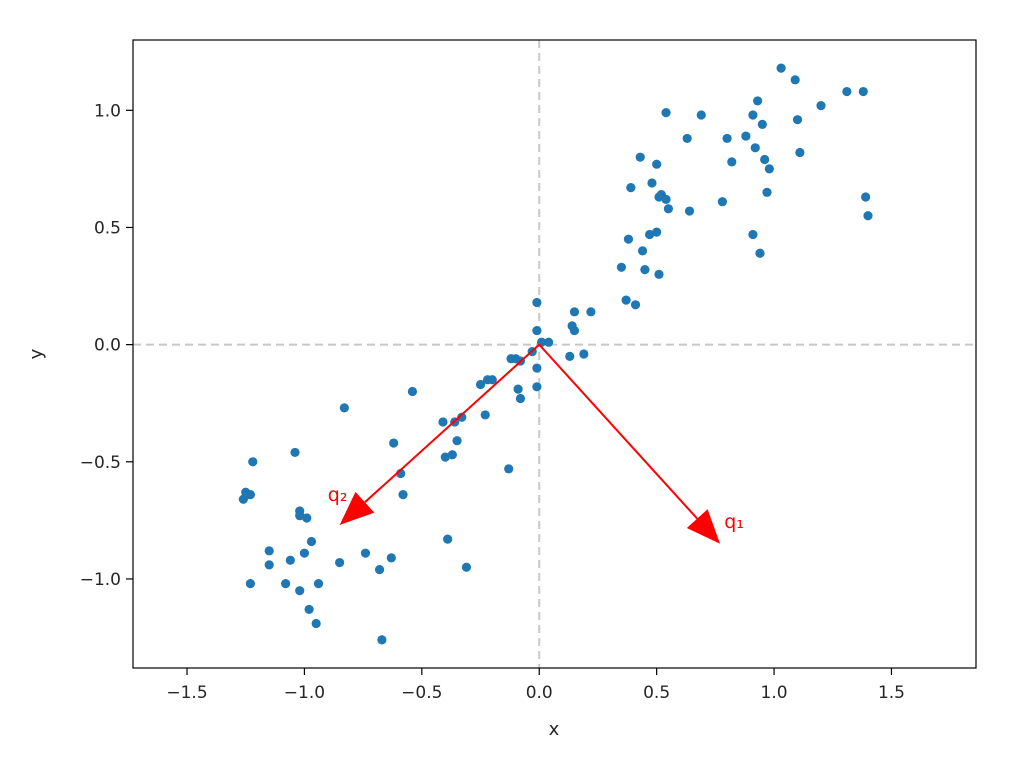  I want to click on vectors: q₂ q₁, so click(536, 443).